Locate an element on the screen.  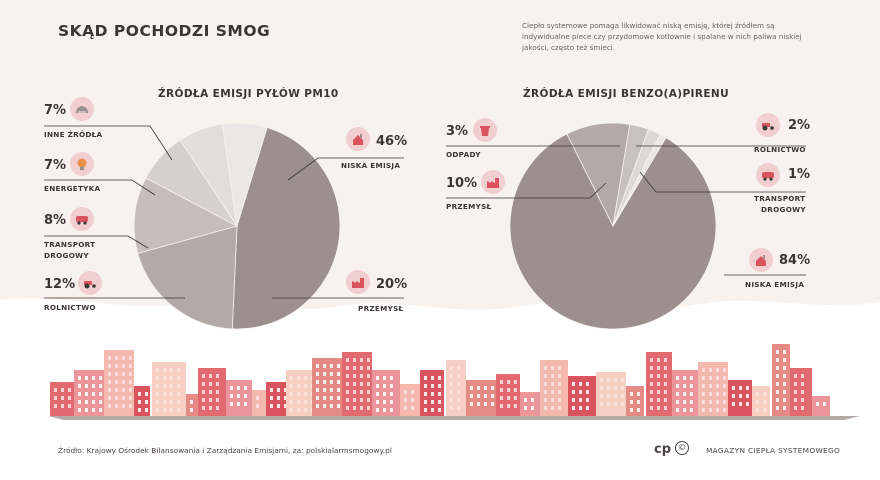
bap-slice-niska-emisja is located at coordinates (613, 231).